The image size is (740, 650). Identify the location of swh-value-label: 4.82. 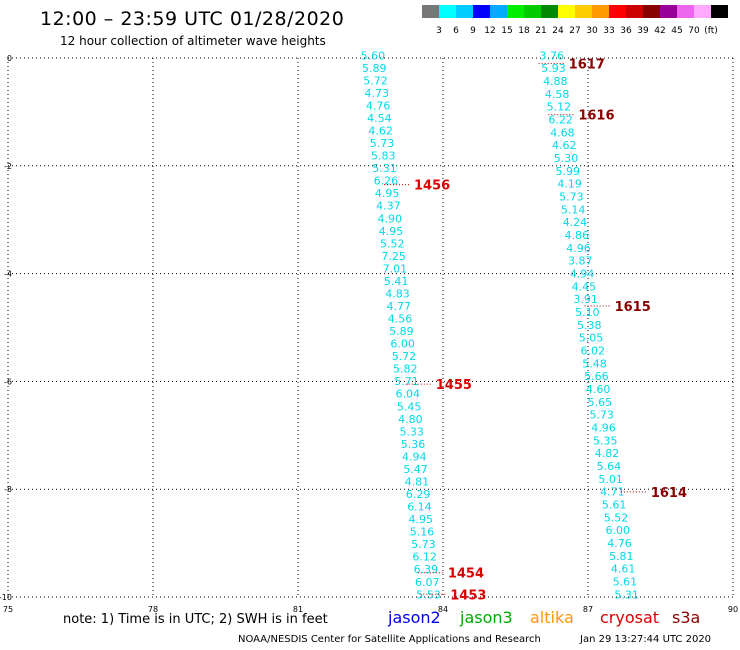
(607, 453).